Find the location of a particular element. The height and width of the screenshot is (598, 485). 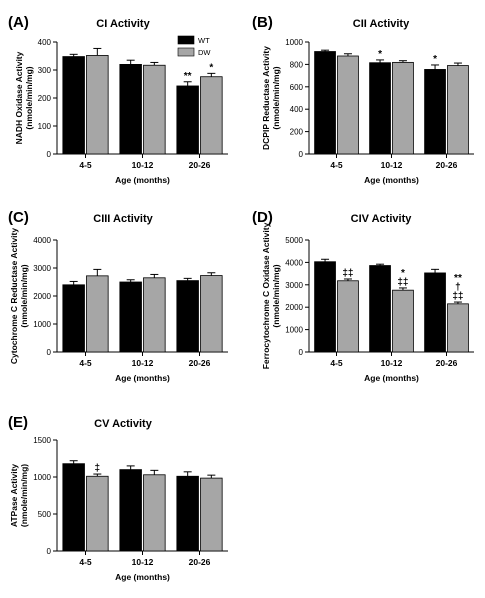

y-axis-label-group: ATPase Activity (nmole/min/mg) is located at coordinates (19, 496).